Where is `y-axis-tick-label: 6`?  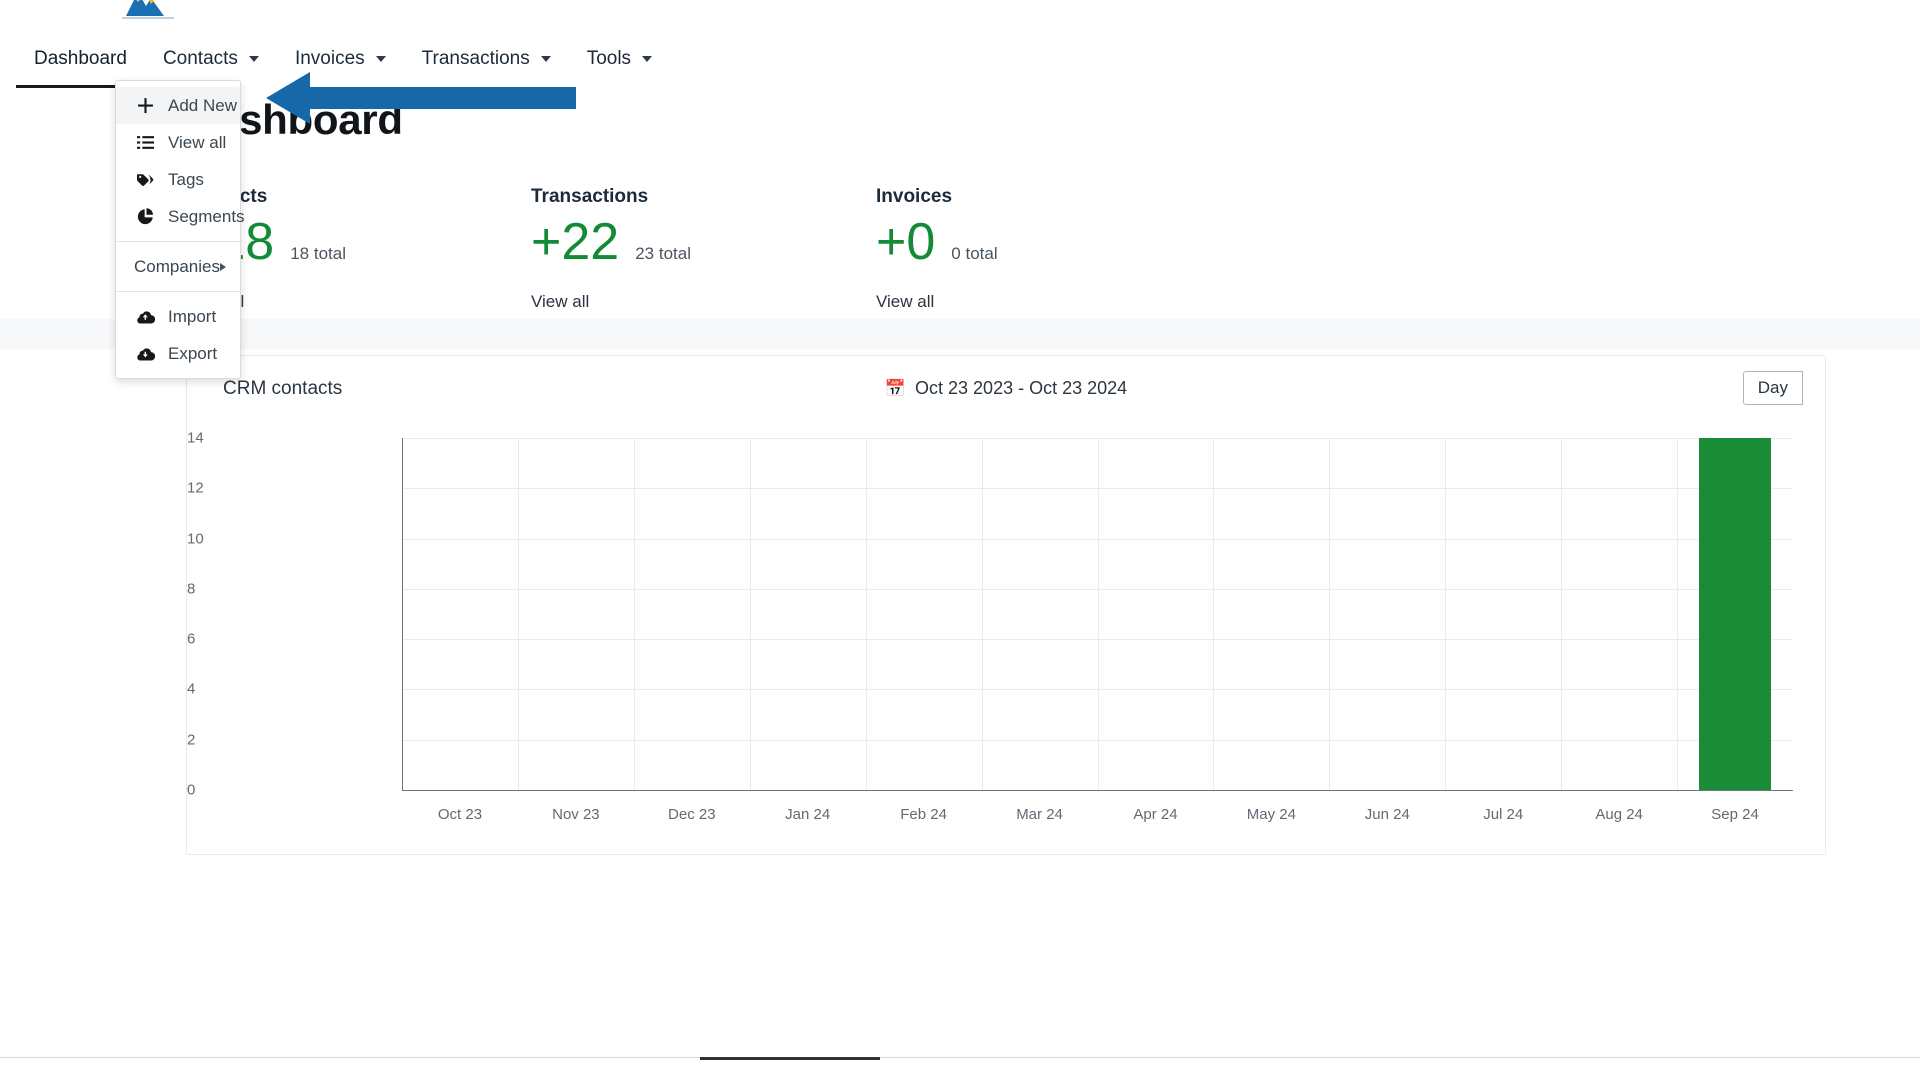
y-axis-tick-label: 6 is located at coordinates (191, 639).